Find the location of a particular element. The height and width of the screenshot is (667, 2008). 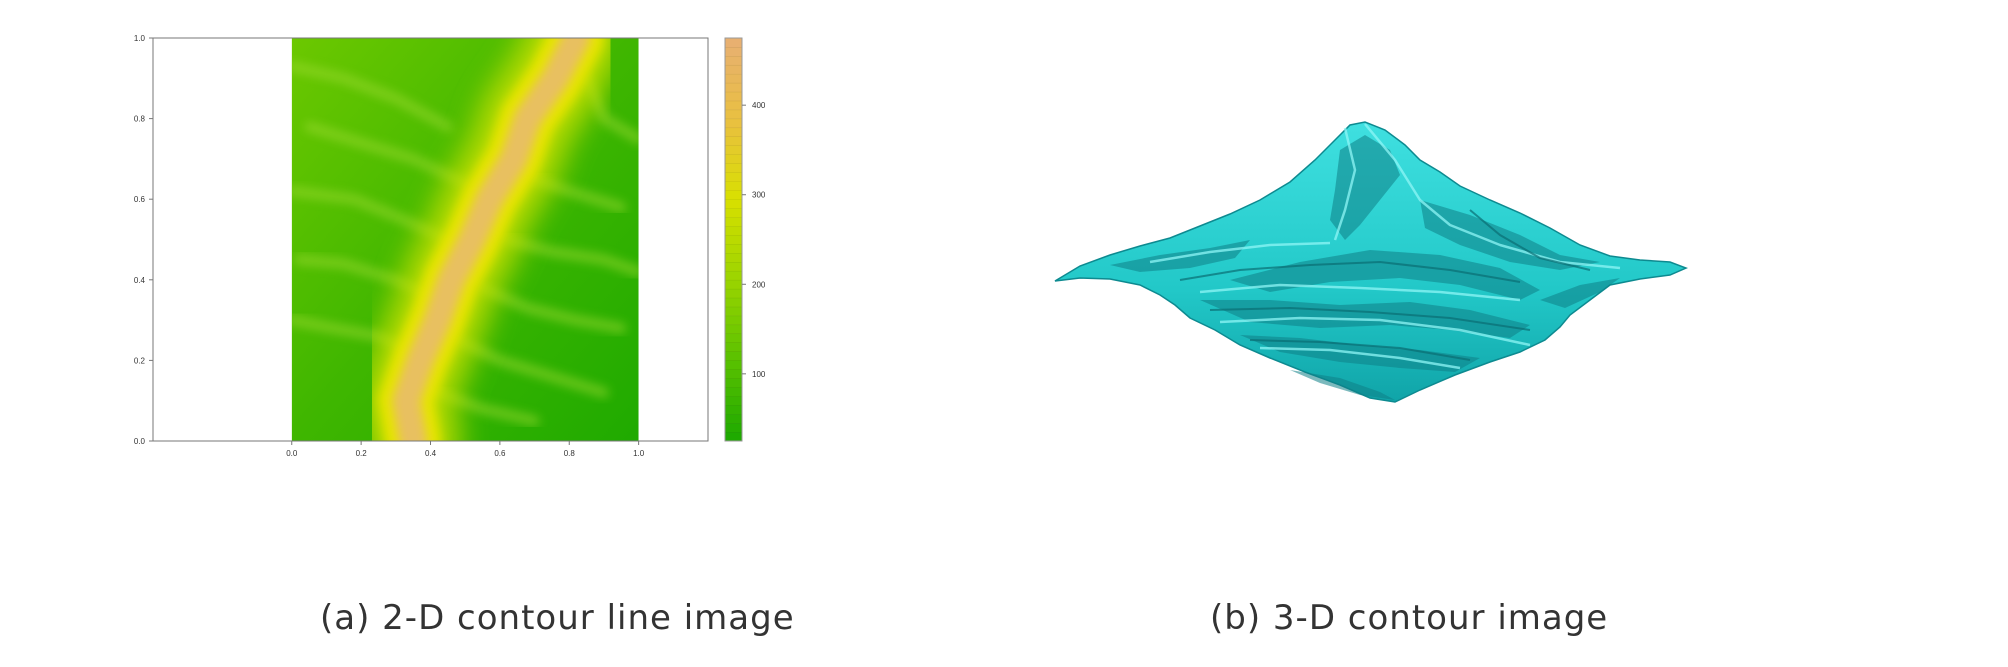

surface-3d-chart is located at coordinates (1371, 262).